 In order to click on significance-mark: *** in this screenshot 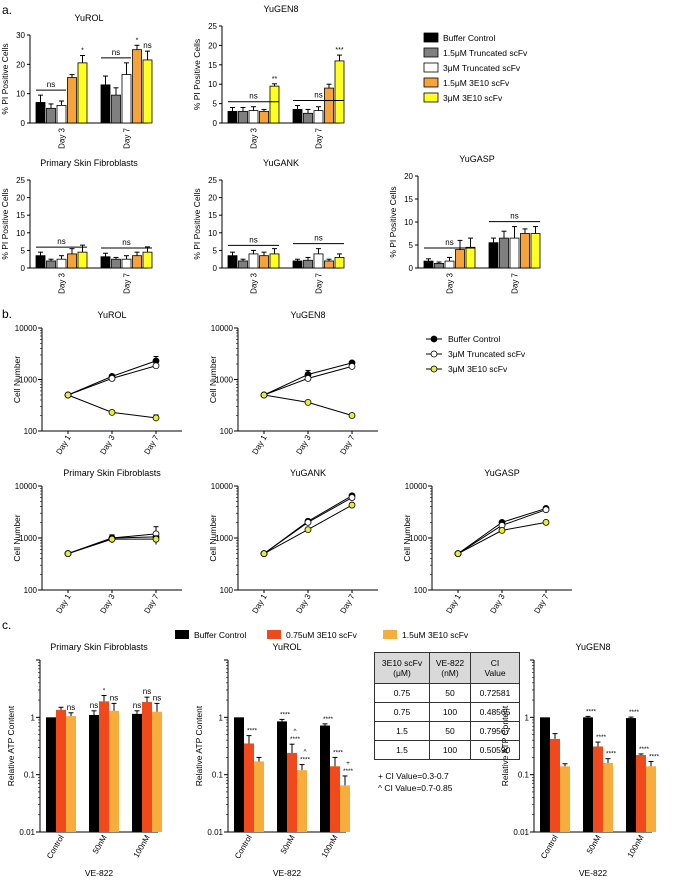, I will do `click(339, 50)`.